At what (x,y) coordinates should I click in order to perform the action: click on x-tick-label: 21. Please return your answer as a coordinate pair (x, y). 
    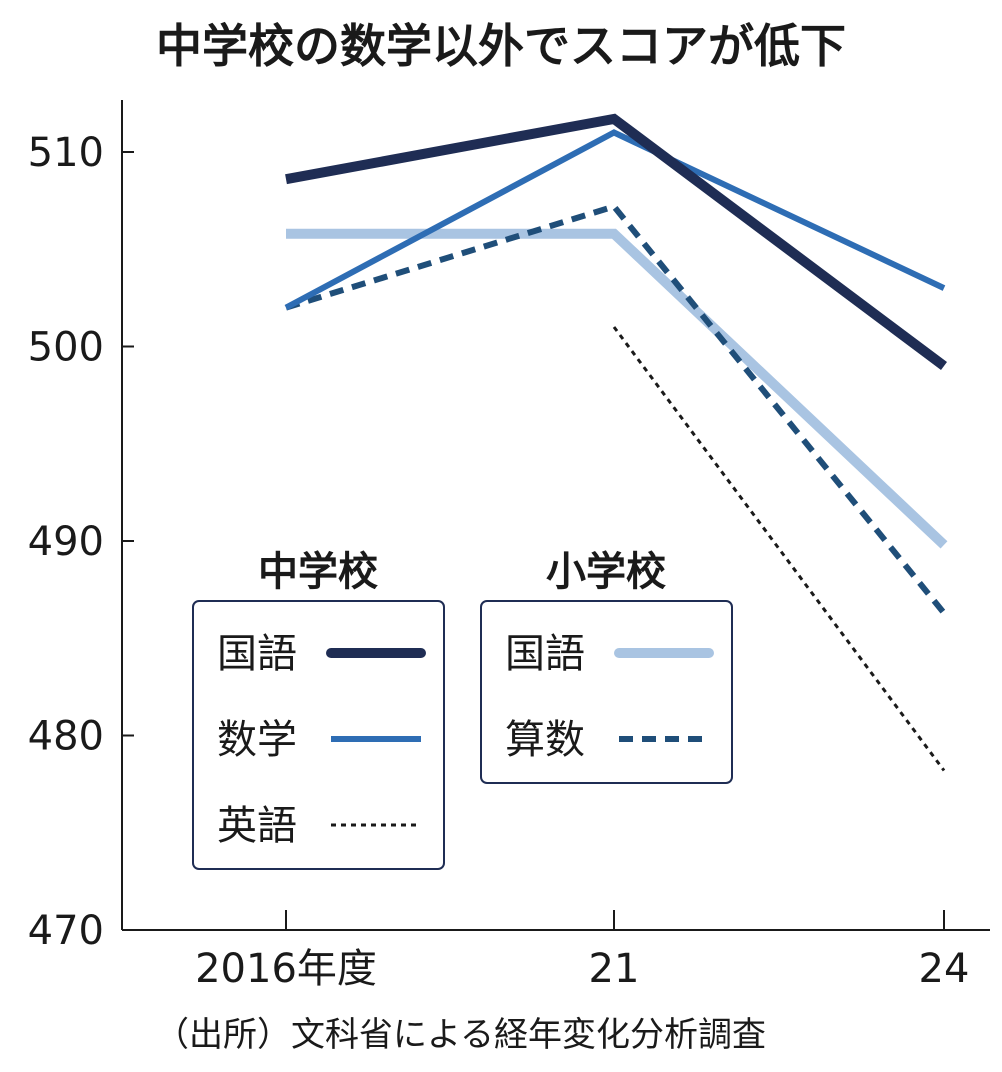
    Looking at the image, I should click on (614, 969).